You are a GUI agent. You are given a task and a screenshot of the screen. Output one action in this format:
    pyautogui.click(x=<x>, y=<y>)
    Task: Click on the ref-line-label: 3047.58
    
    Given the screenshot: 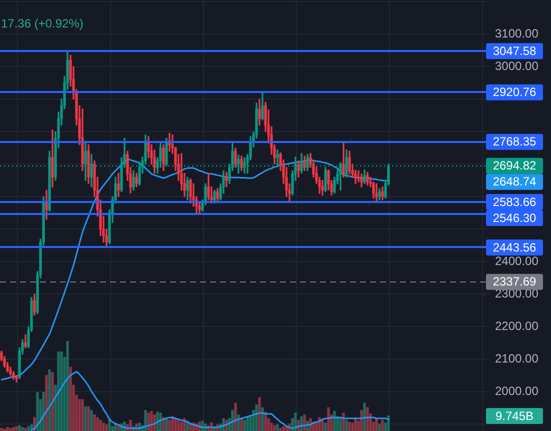 What is the action you would take?
    pyautogui.click(x=514, y=51)
    